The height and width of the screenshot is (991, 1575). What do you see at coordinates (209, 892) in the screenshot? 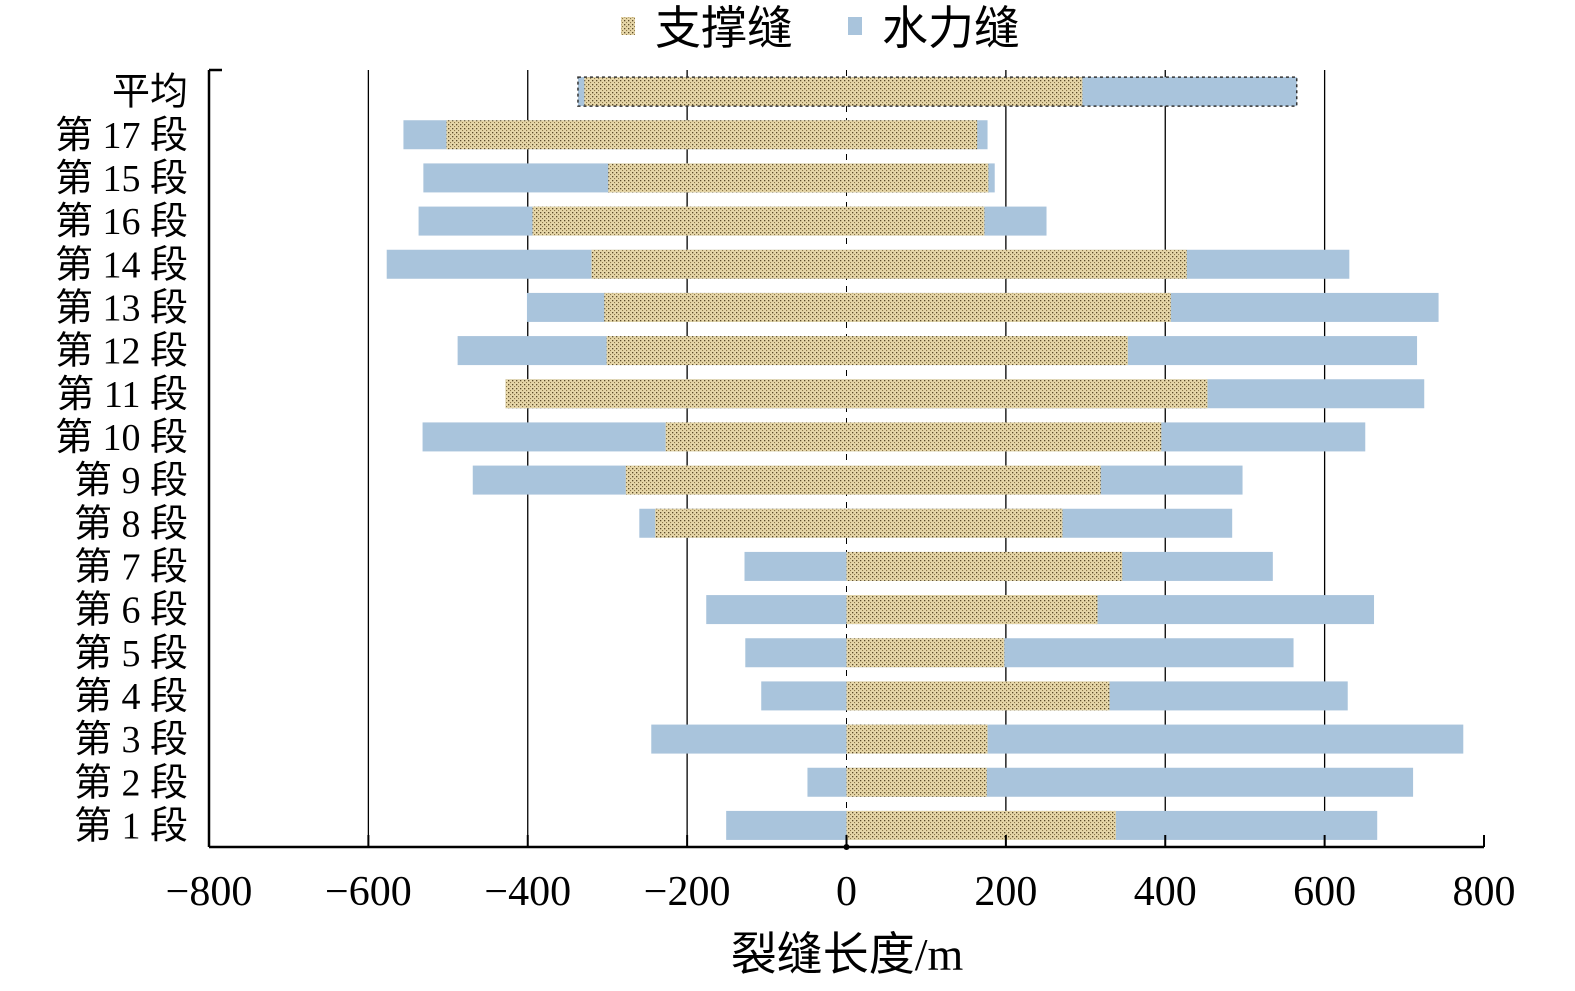
I see `x-tick-label: −800` at bounding box center [209, 892].